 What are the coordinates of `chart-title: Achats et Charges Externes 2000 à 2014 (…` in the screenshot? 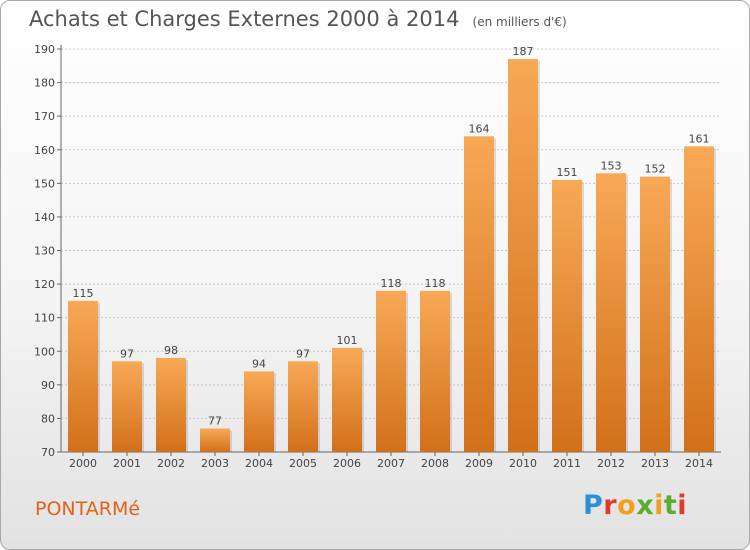 It's located at (298, 19).